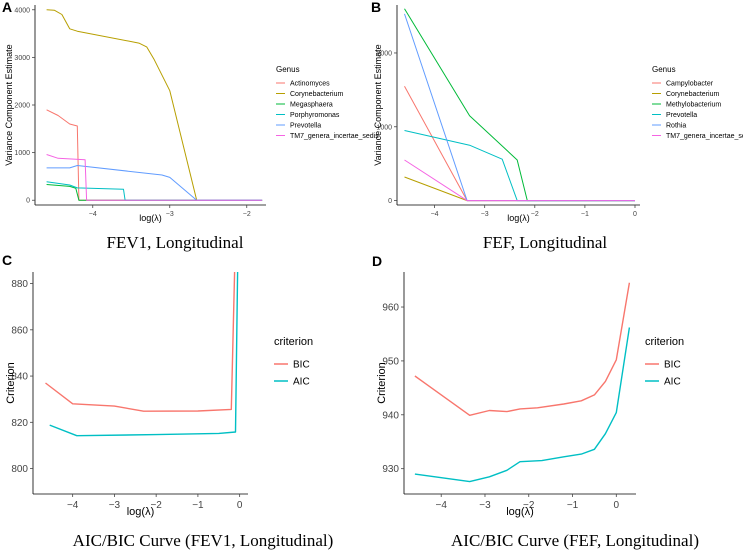 Image resolution: width=743 pixels, height=554 pixels. What do you see at coordinates (22, 10) in the screenshot?
I see `y-tick-label: 4000` at bounding box center [22, 10].